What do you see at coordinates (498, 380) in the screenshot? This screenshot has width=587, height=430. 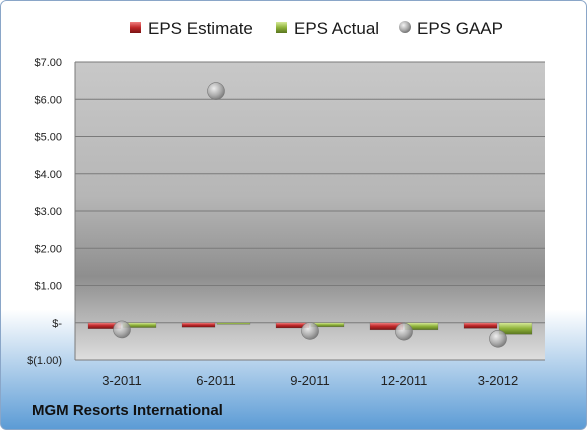 I see `x-tick-label: 3-2012` at bounding box center [498, 380].